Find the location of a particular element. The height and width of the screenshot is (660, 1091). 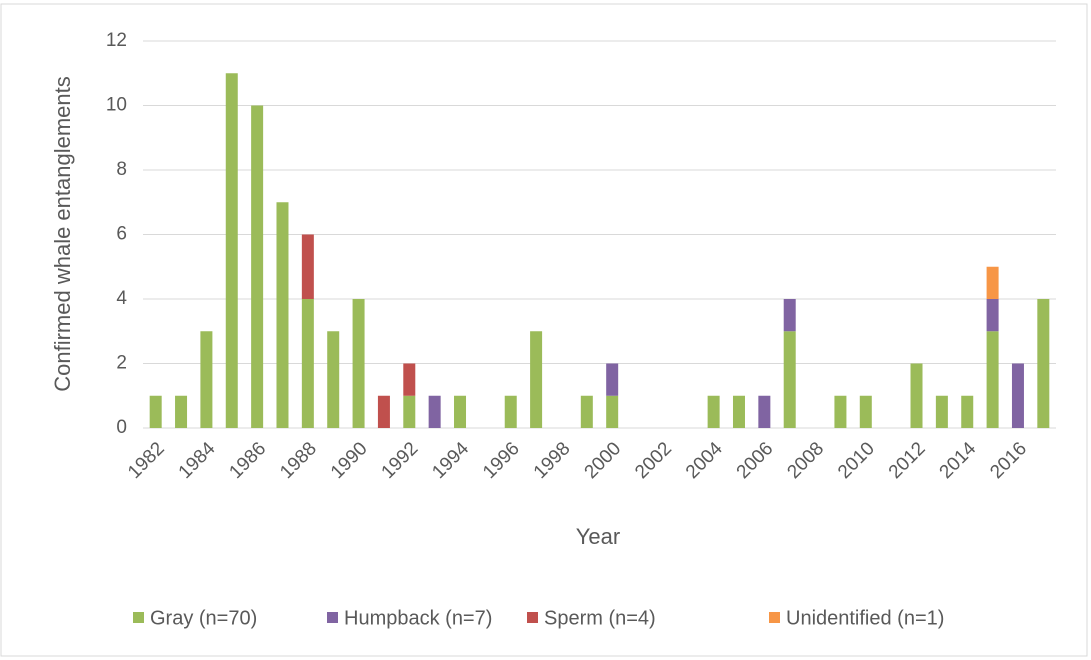

y-tick-label: 8 is located at coordinates (121, 169).